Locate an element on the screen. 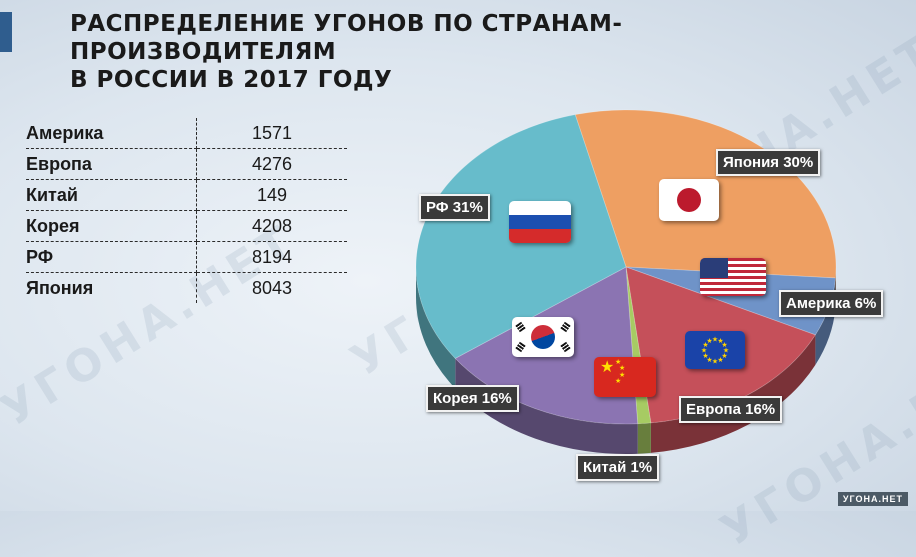 The width and height of the screenshot is (916, 557). table-row: Япония 8043 is located at coordinates (186, 287).